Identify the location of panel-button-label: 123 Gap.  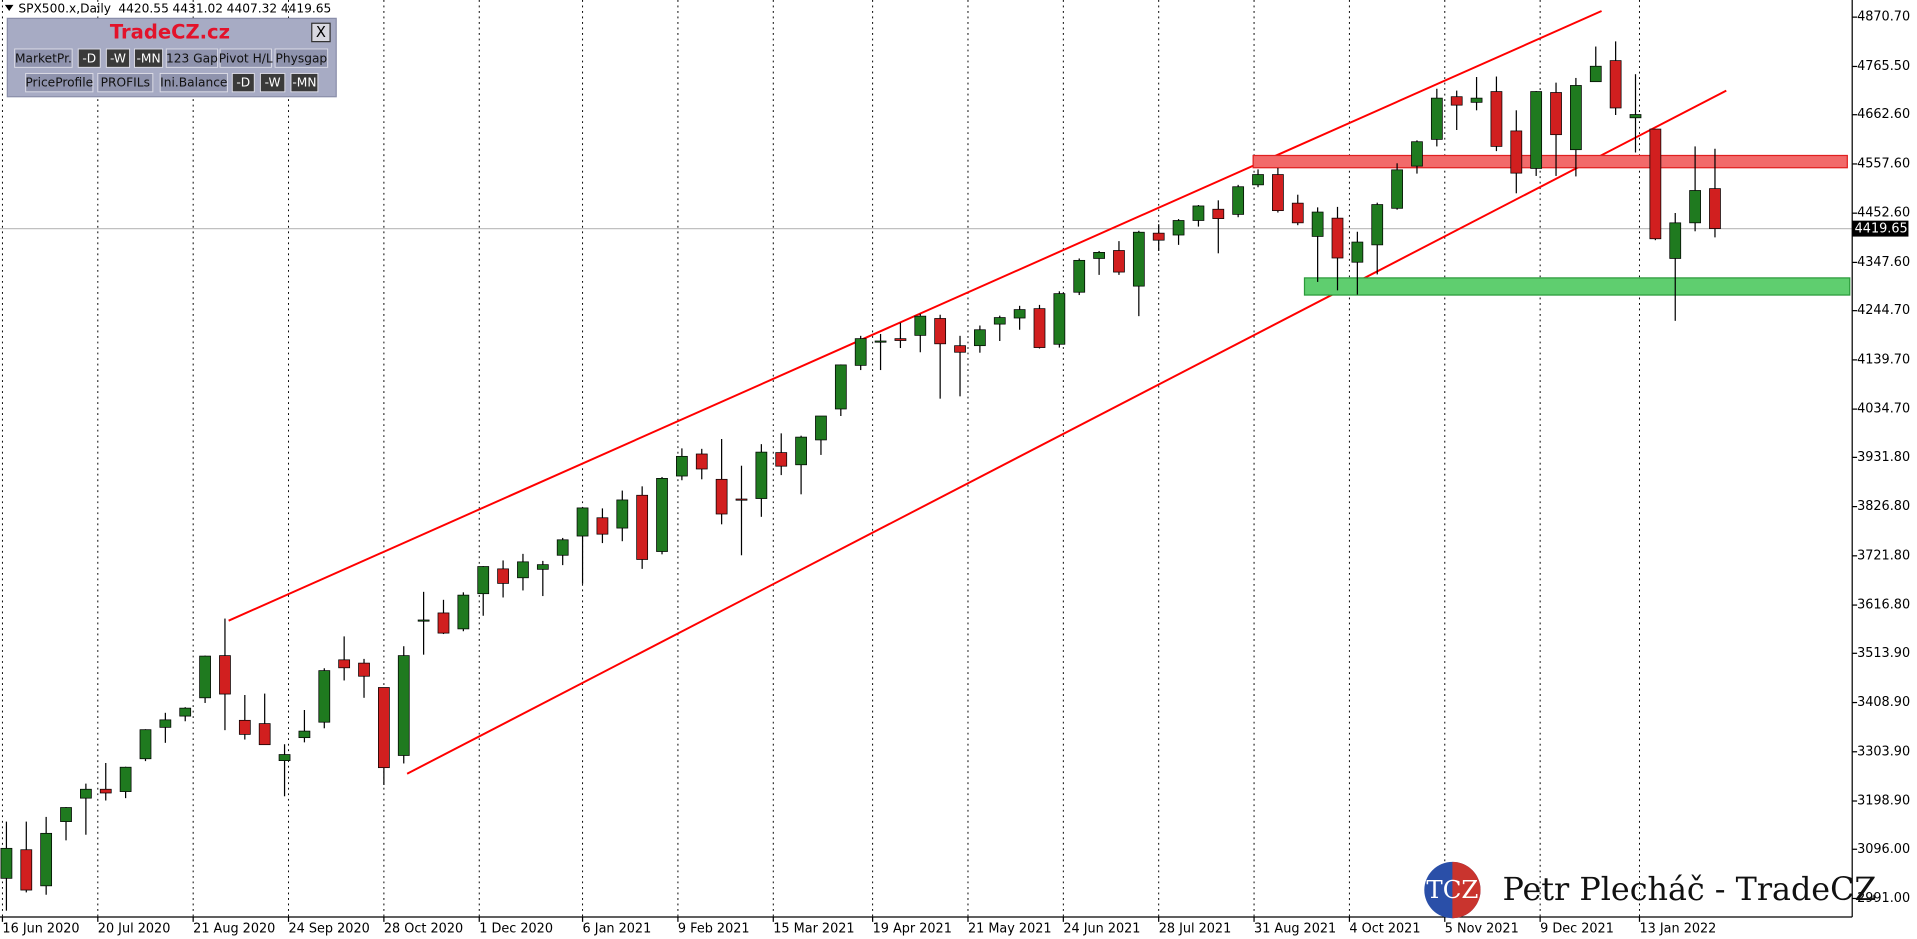
(192, 58).